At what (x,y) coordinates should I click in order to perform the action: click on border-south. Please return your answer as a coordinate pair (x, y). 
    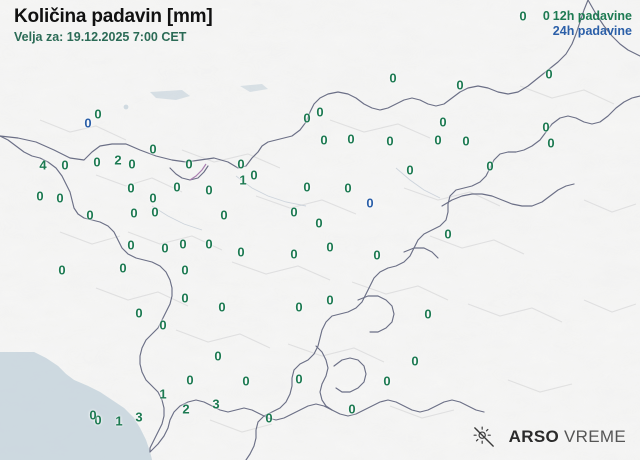
    Looking at the image, I should click on (317, 426).